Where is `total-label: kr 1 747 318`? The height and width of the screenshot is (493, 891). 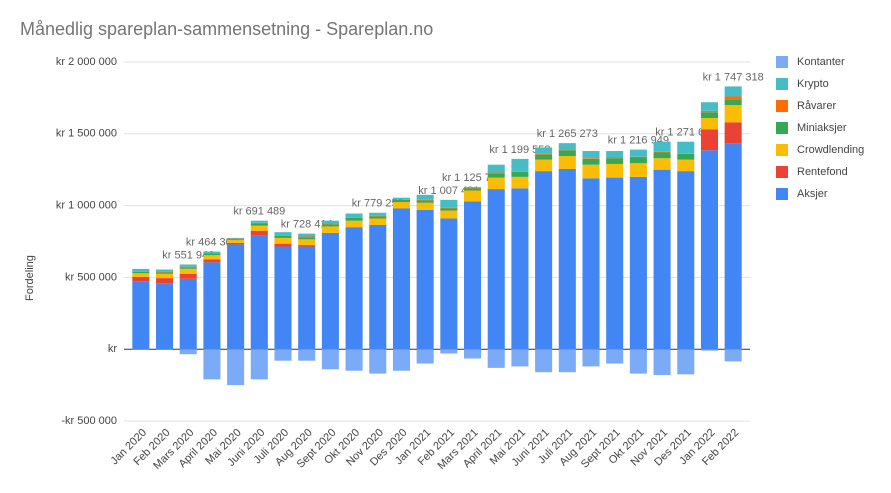 total-label: kr 1 747 318 is located at coordinates (733, 77).